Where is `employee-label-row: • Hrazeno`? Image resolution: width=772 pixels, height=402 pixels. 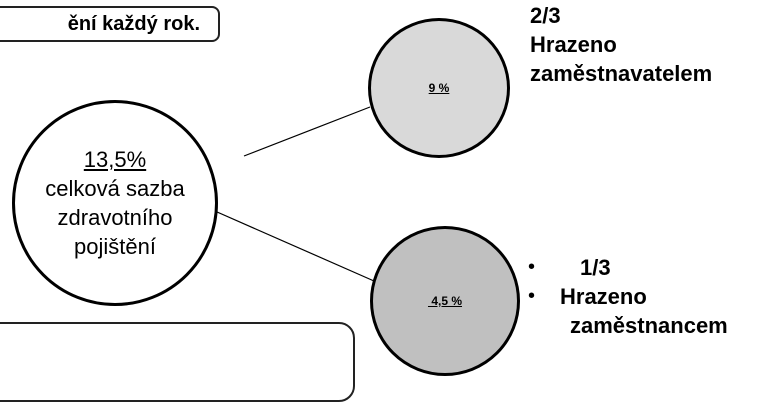 employee-label-row: • Hrazeno is located at coordinates (628, 296).